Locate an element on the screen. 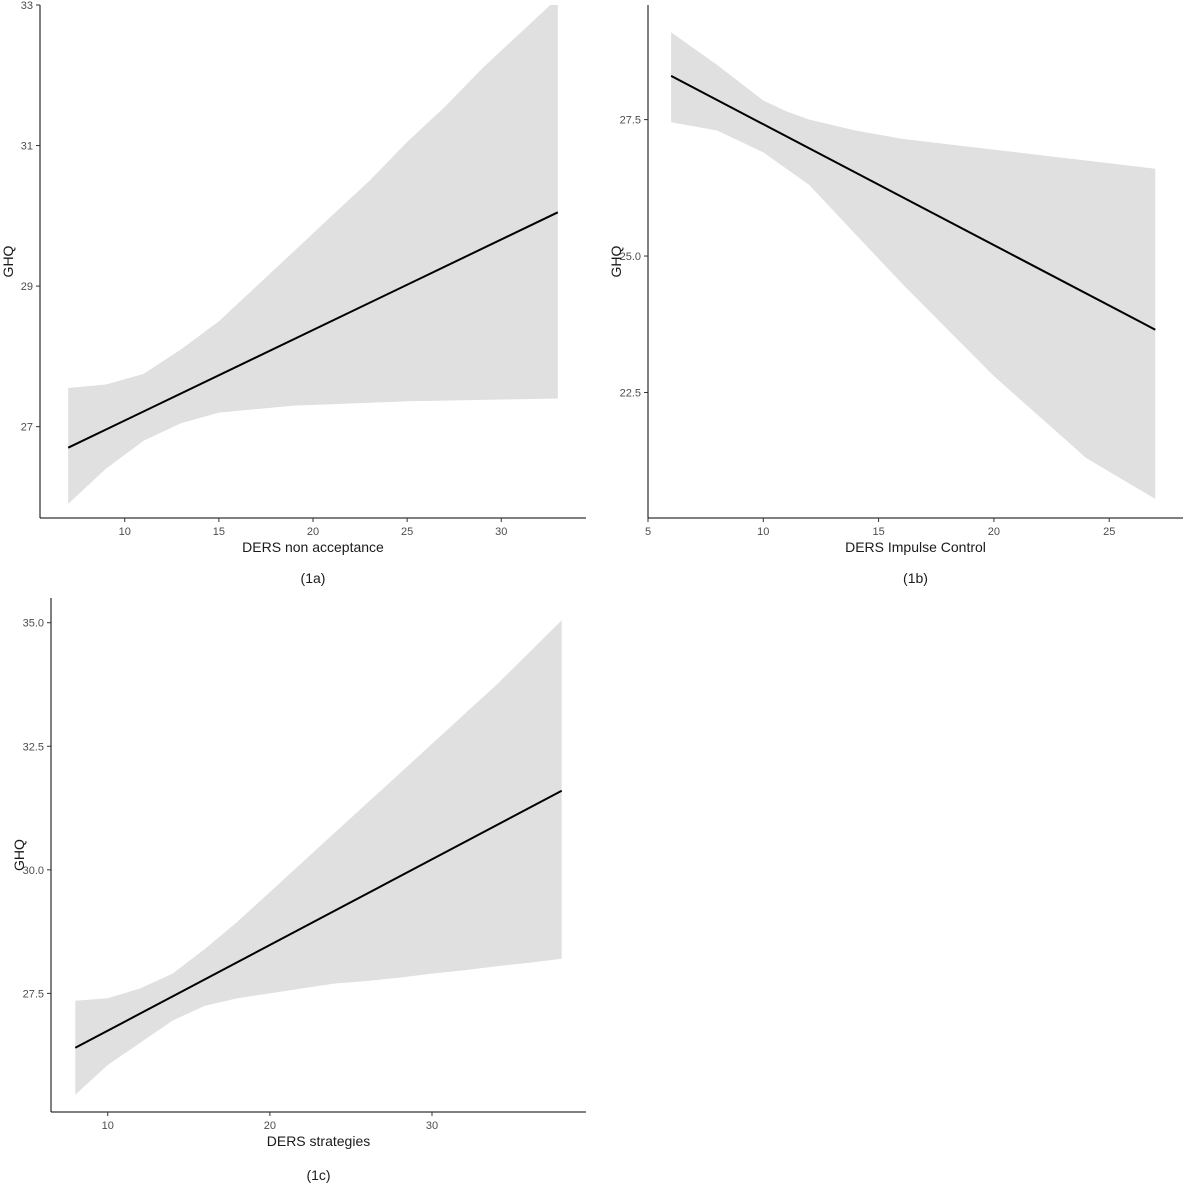 This screenshot has height=1185, width=1186. chart-1a-fit-line is located at coordinates (313, 330).